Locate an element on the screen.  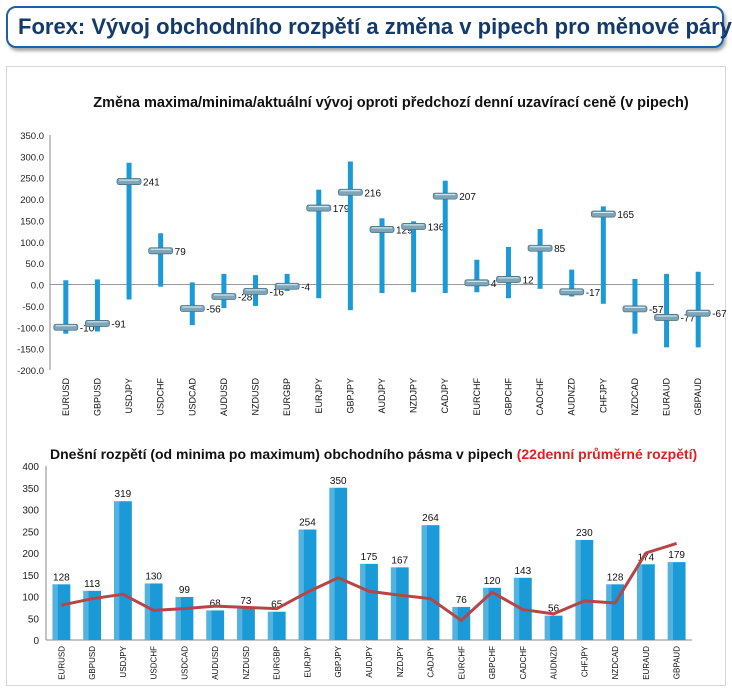
chart1-value-label: -77 is located at coordinates (688, 318).